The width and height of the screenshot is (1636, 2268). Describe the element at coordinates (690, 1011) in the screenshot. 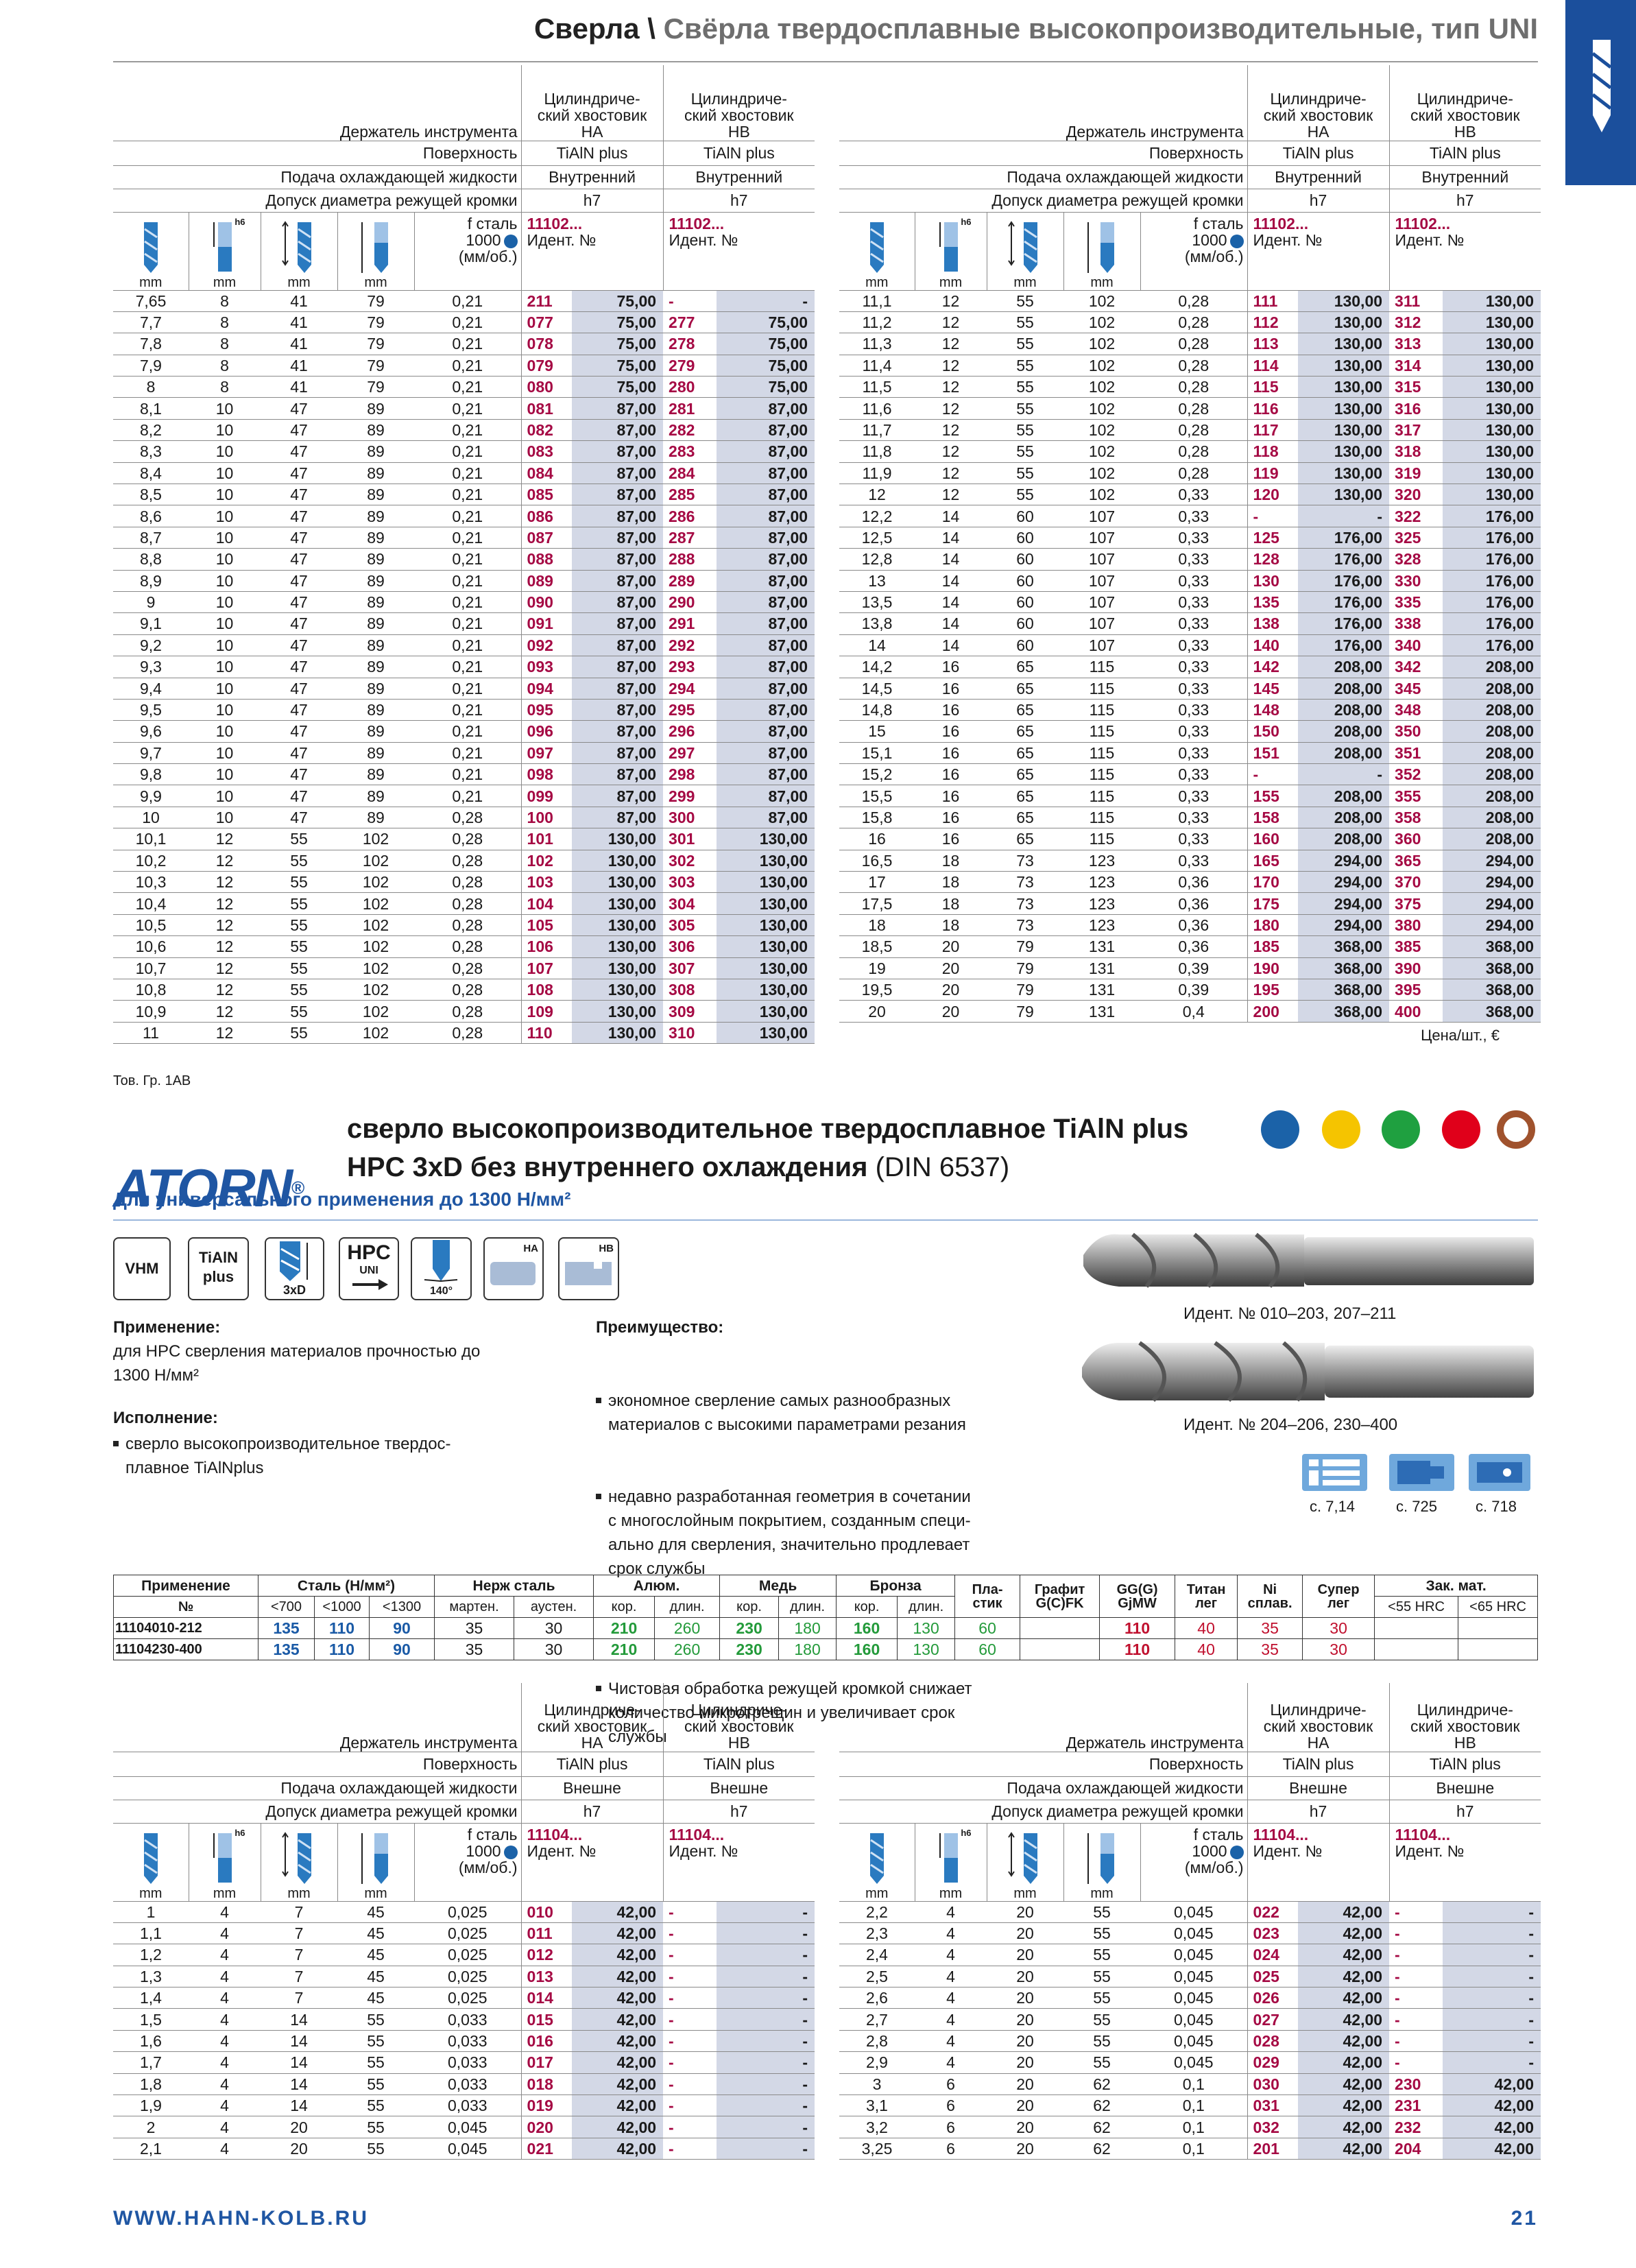

I see `ident-number: 309` at that location.